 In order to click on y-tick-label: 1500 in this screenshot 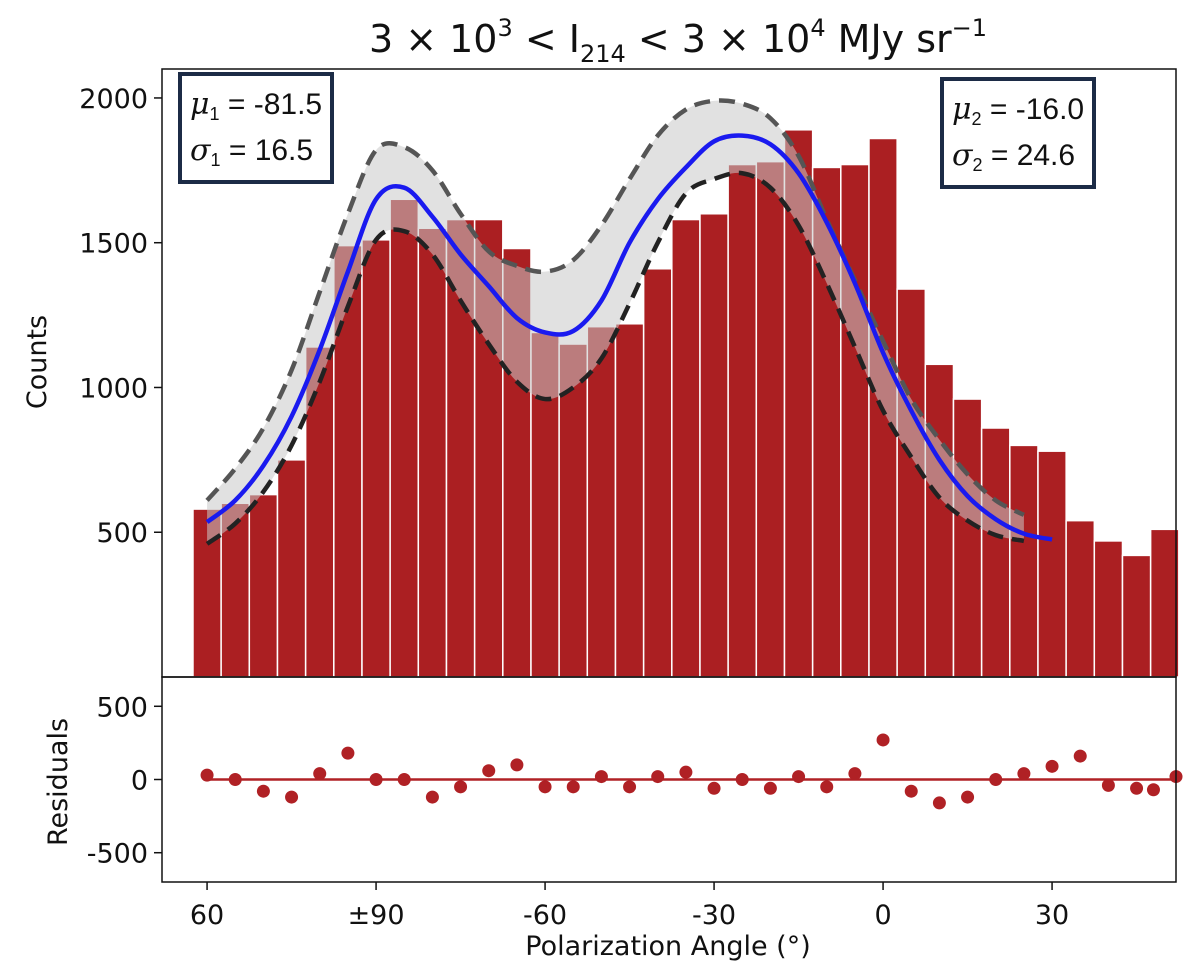, I will do `click(113, 244)`.